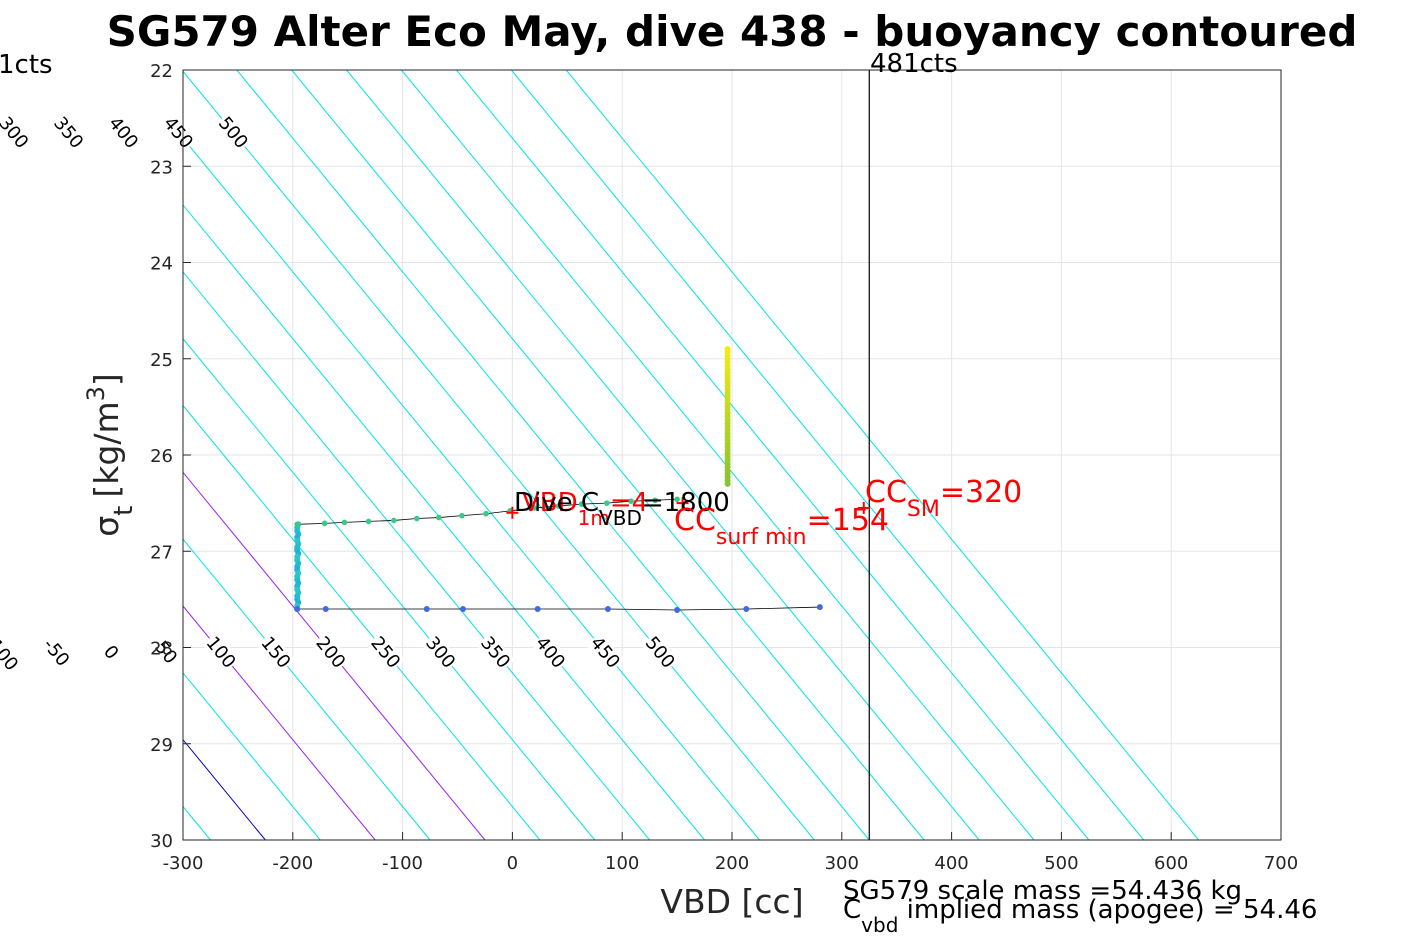  What do you see at coordinates (848, 520) in the screenshot?
I see `cc-surf-min-value: =154` at bounding box center [848, 520].